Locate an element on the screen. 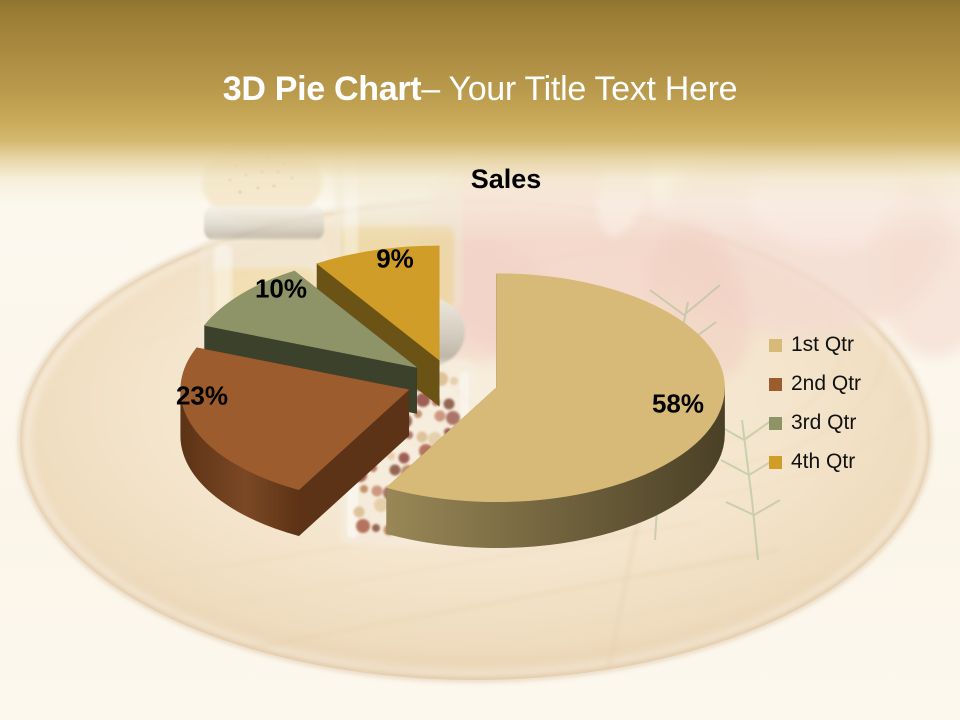 The width and height of the screenshot is (960, 720). legend-swatch-3rd-qtr is located at coordinates (775, 423).